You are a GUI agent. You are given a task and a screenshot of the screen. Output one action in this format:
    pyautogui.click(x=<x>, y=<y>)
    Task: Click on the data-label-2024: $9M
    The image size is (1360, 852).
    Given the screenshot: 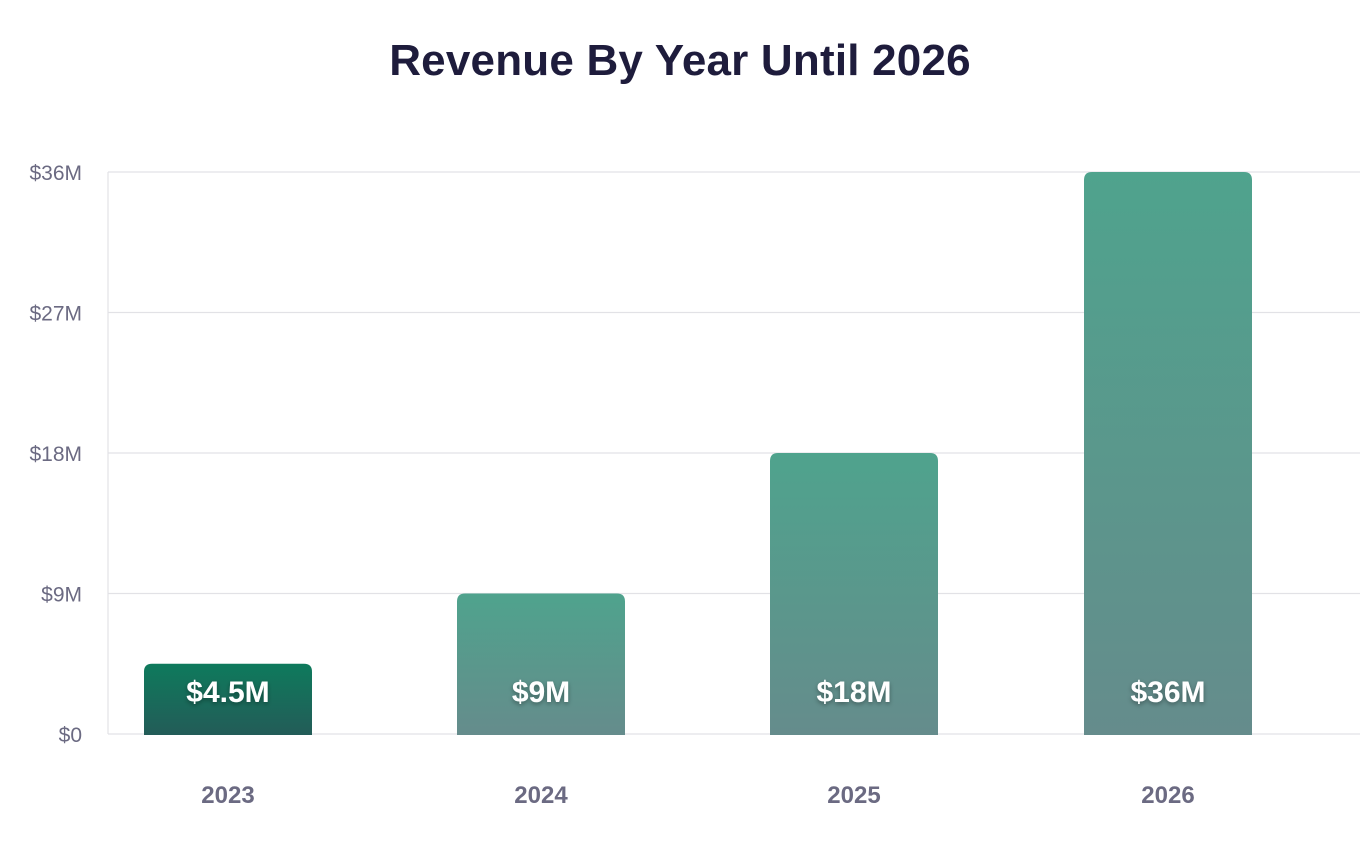 What is the action you would take?
    pyautogui.click(x=541, y=692)
    